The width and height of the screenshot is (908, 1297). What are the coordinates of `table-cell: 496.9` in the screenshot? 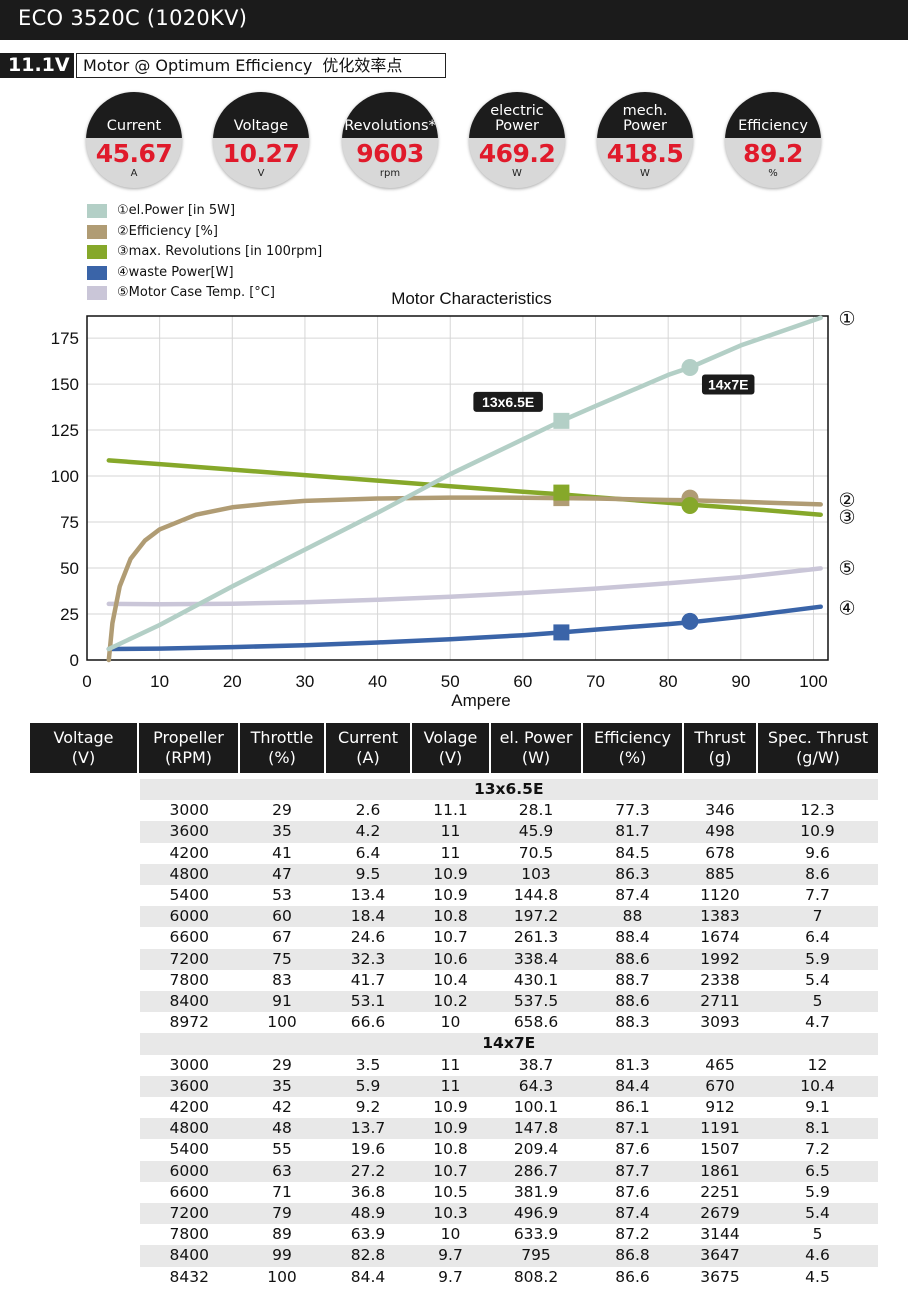 It's located at (536, 1214).